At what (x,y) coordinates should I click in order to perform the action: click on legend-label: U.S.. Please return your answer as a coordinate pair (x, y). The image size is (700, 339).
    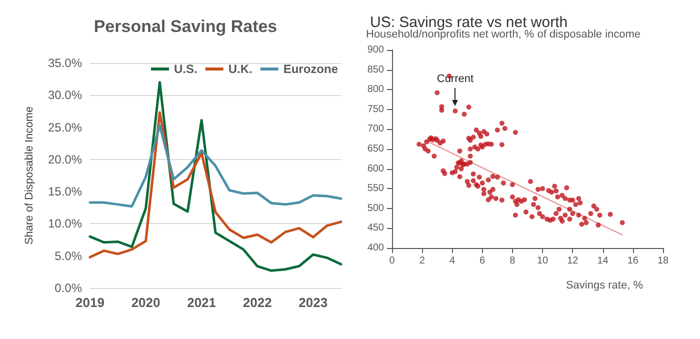
    Looking at the image, I should click on (186, 69).